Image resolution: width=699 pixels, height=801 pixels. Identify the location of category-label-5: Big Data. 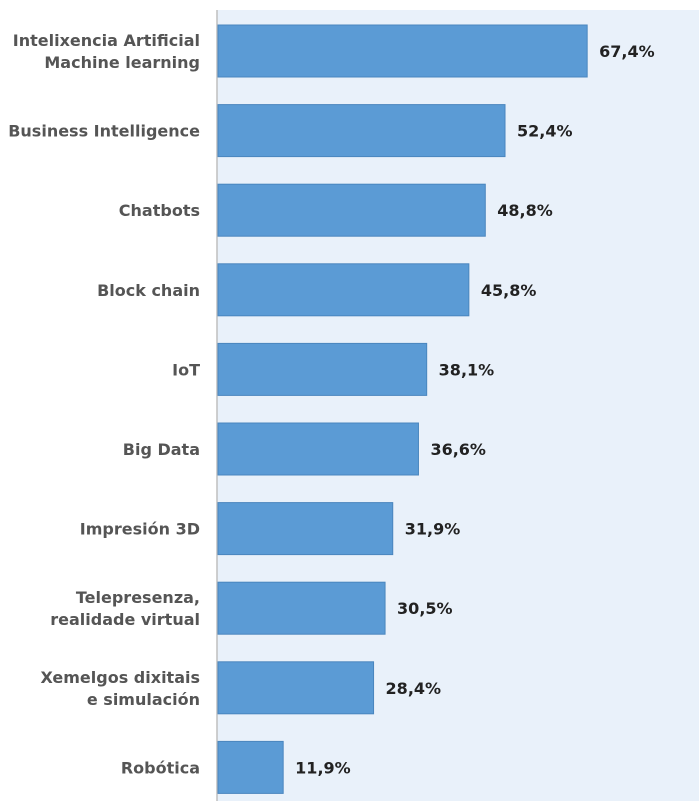
(161, 449).